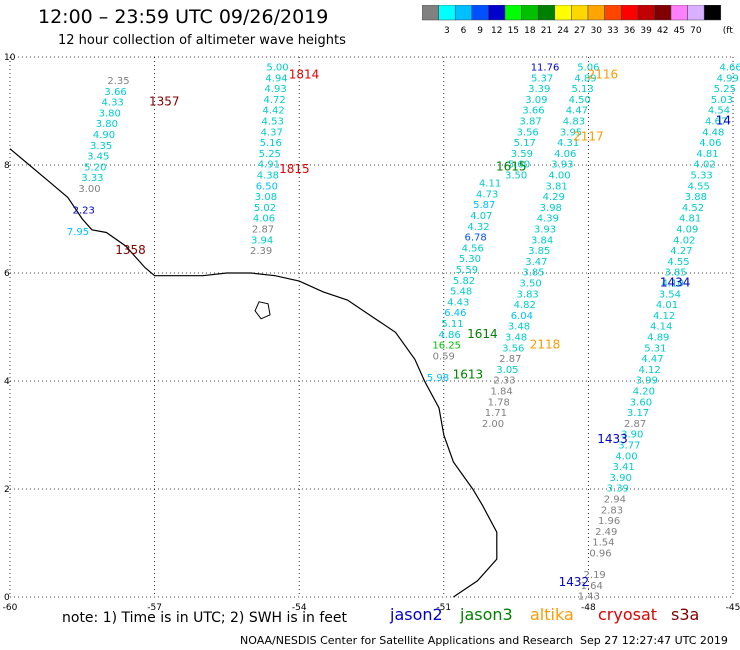  Describe the element at coordinates (559, 176) in the screenshot. I see `wave-height-value: 4.00` at that location.